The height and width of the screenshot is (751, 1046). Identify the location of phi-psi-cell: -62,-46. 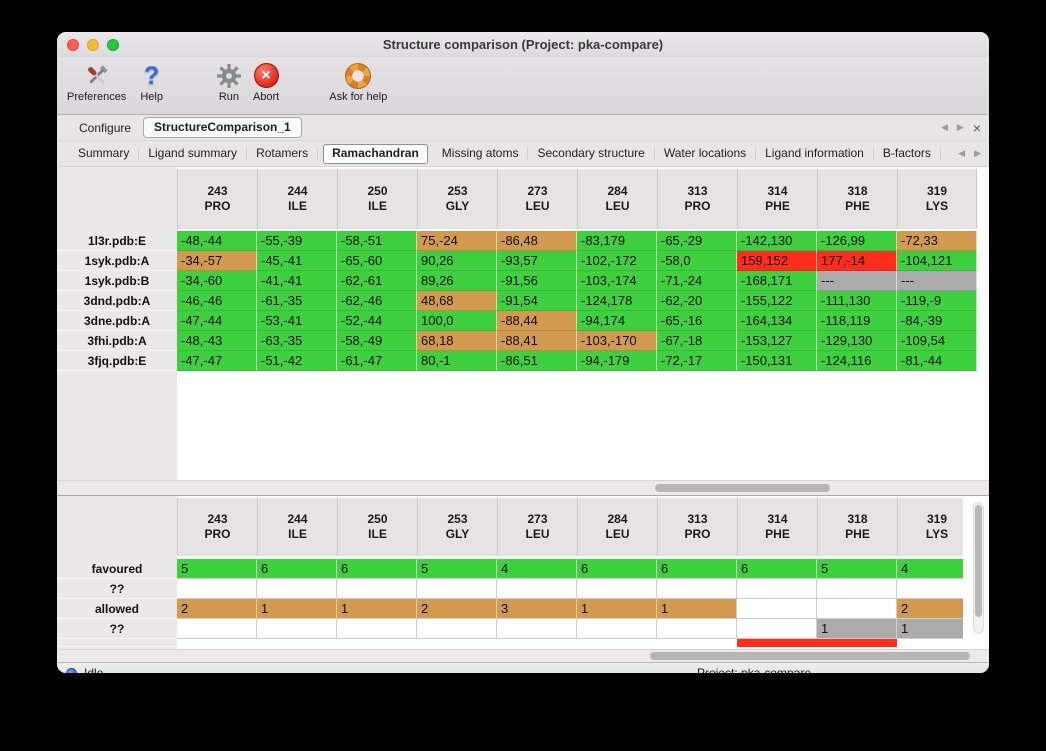
(377, 301).